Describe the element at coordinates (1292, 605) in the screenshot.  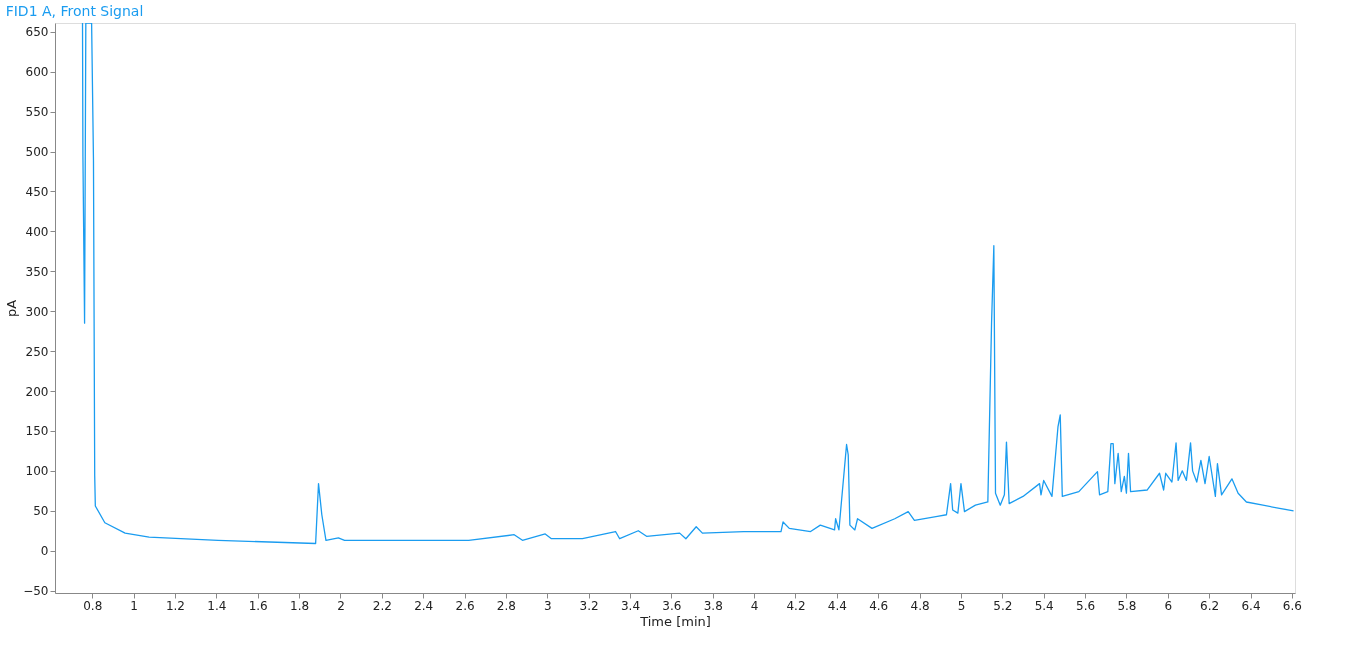
I see `x-tick-label: 6.6` at that location.